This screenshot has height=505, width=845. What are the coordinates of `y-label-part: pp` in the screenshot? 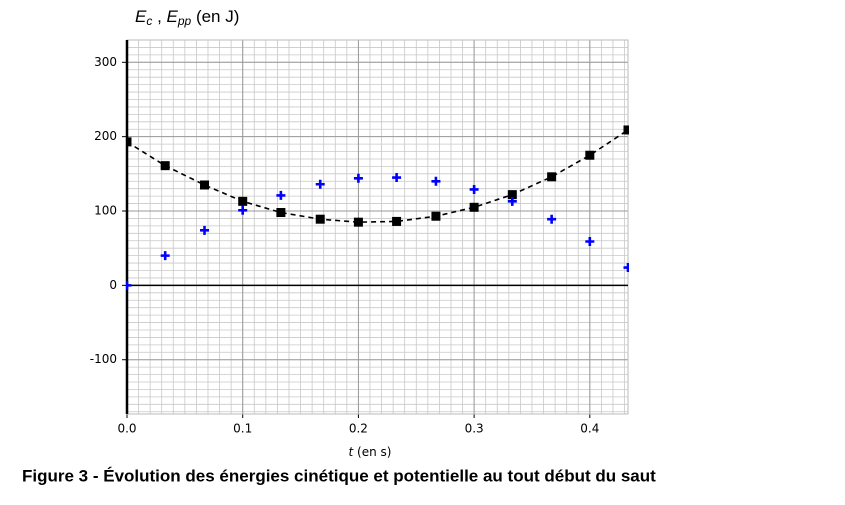 It's located at (184, 21).